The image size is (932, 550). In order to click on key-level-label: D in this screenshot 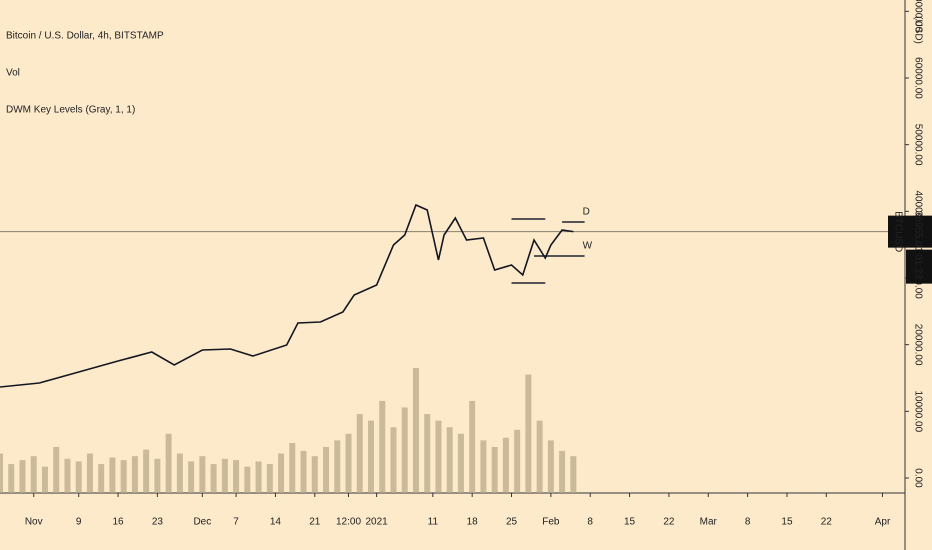, I will do `click(586, 212)`.